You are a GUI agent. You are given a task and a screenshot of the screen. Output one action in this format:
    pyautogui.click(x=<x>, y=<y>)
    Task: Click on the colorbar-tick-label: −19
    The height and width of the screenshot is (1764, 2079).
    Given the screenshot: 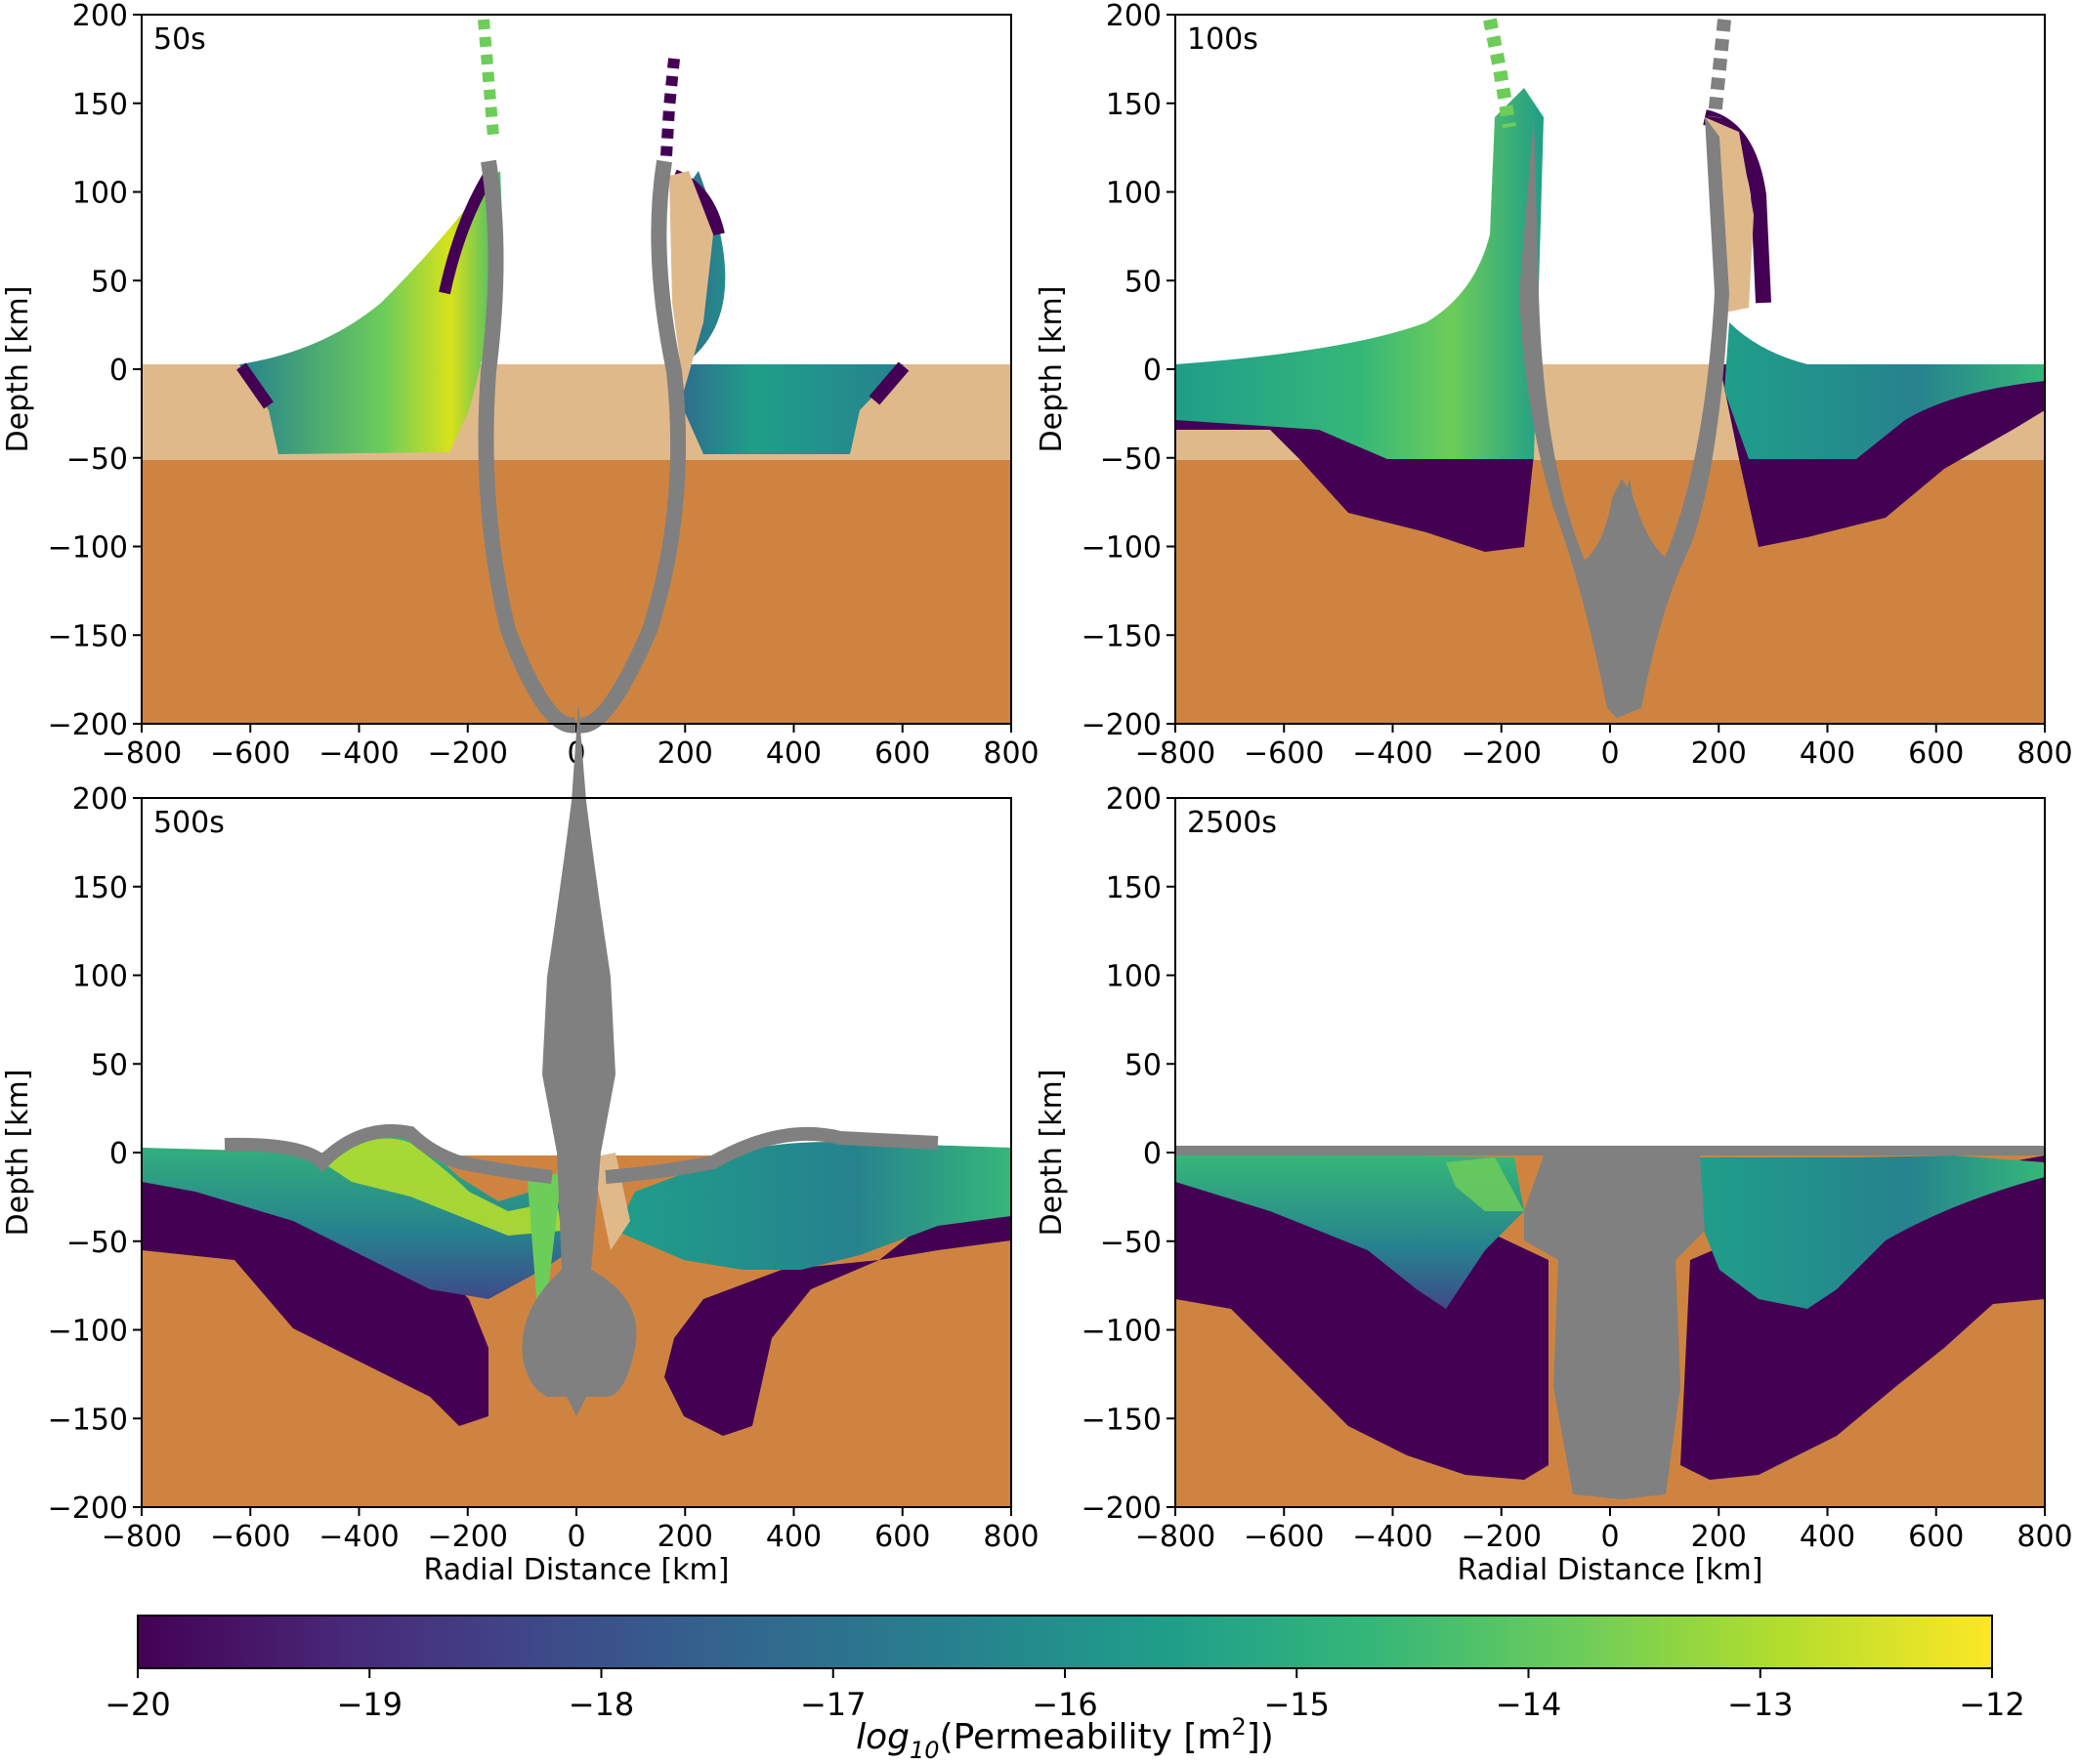 What is the action you would take?
    pyautogui.click(x=369, y=1704)
    